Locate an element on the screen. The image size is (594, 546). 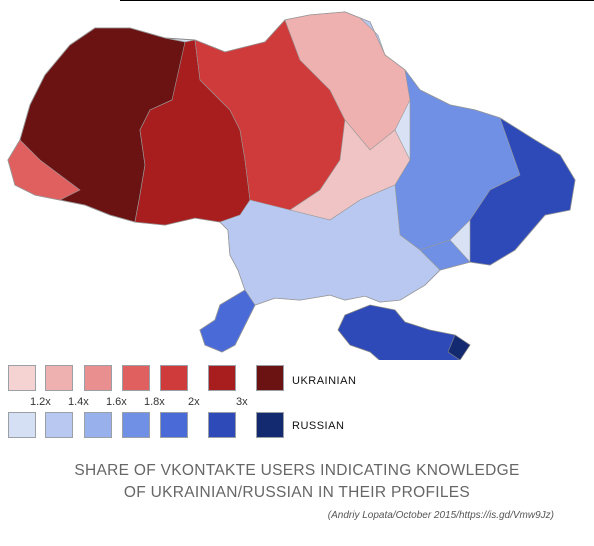
legend-ukrainian-label: UKRAINIAN is located at coordinates (324, 381).